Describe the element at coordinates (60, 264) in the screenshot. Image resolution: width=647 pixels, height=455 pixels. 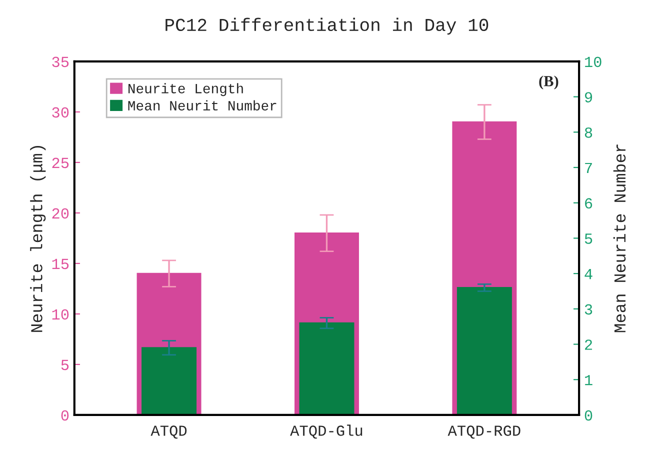
I see `y-tick-label: 15` at that location.